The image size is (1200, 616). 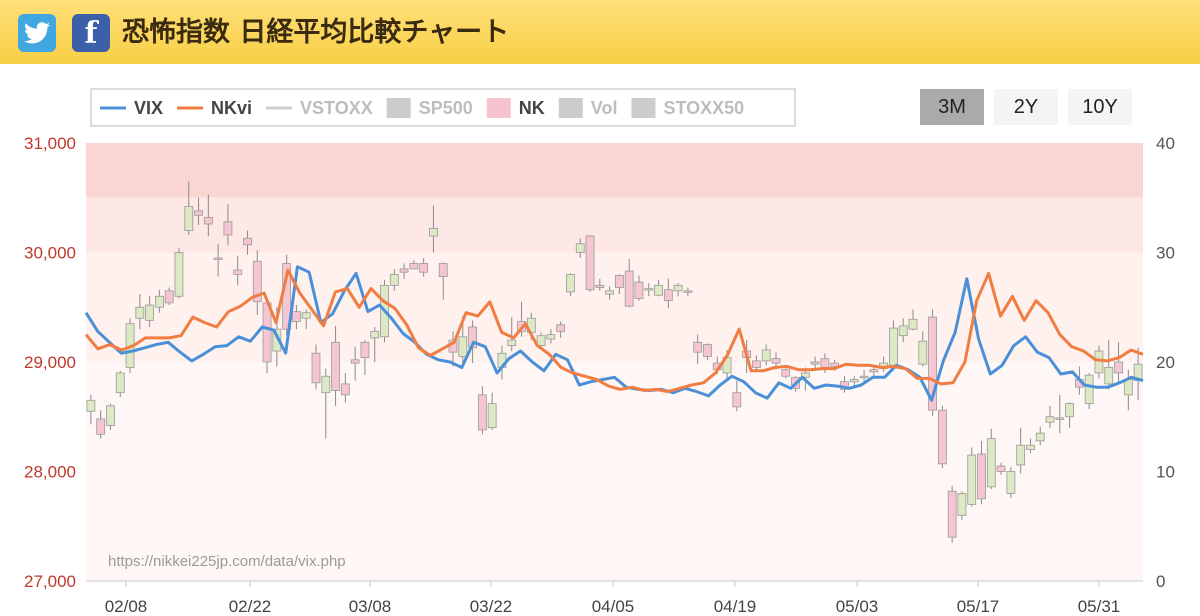 I want to click on period-2y-button: 2Y, so click(x=1026, y=107).